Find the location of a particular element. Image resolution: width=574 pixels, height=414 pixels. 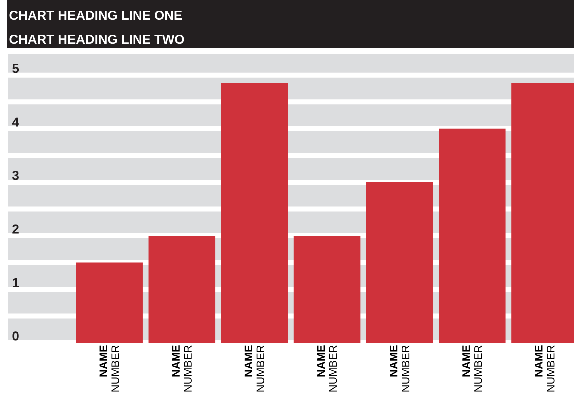

y-tick-label: 1 is located at coordinates (16, 283).